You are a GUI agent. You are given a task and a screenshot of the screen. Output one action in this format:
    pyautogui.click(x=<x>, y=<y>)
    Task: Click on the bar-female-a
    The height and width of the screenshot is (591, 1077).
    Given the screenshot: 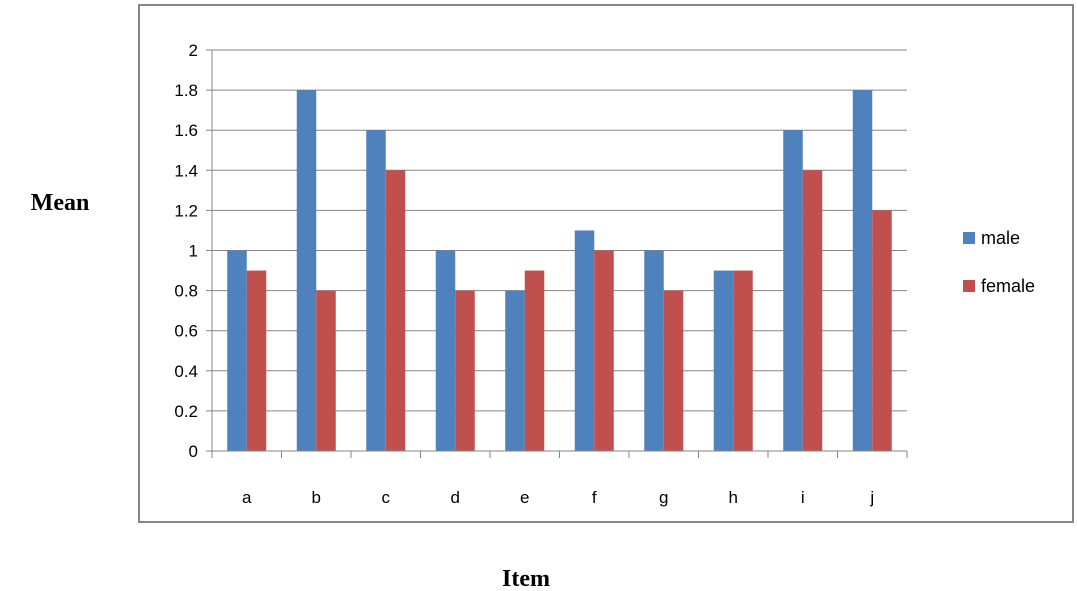 What is the action you would take?
    pyautogui.click(x=256, y=360)
    